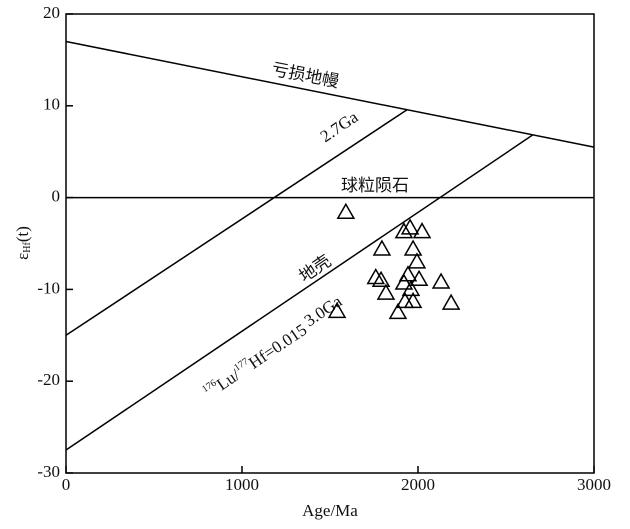 Image resolution: width=630 pixels, height=529 pixels. I want to click on y-axis-label: εHf(t), so click(23, 243).